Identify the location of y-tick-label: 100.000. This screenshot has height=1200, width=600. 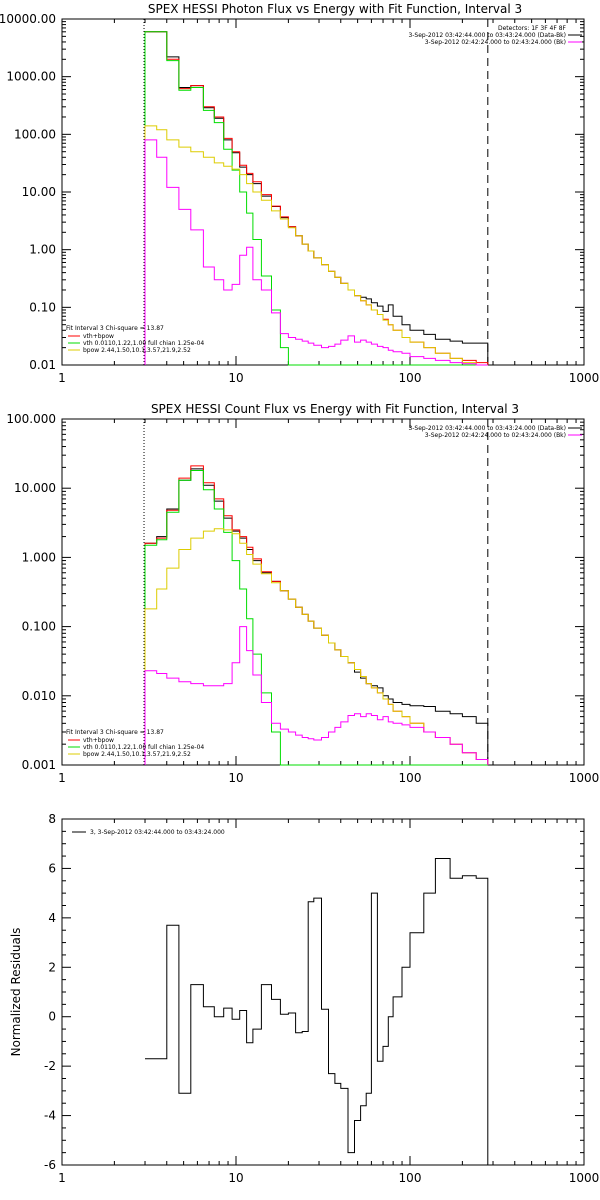
(31, 419).